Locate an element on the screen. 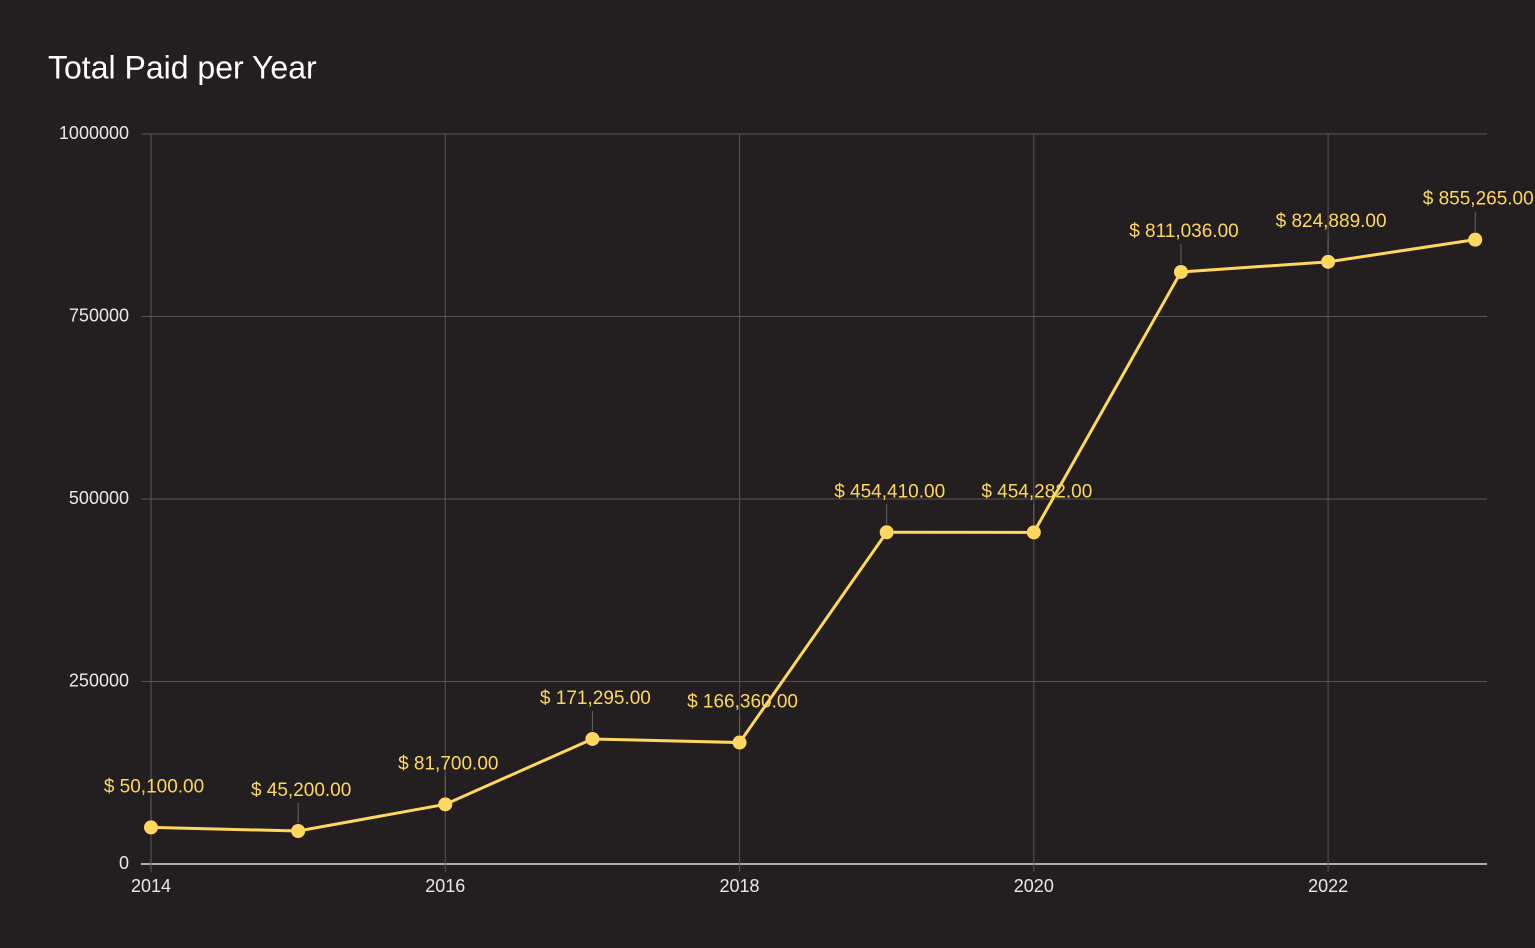 The width and height of the screenshot is (1535, 948). y-tick-label: 250000 is located at coordinates (99, 680).